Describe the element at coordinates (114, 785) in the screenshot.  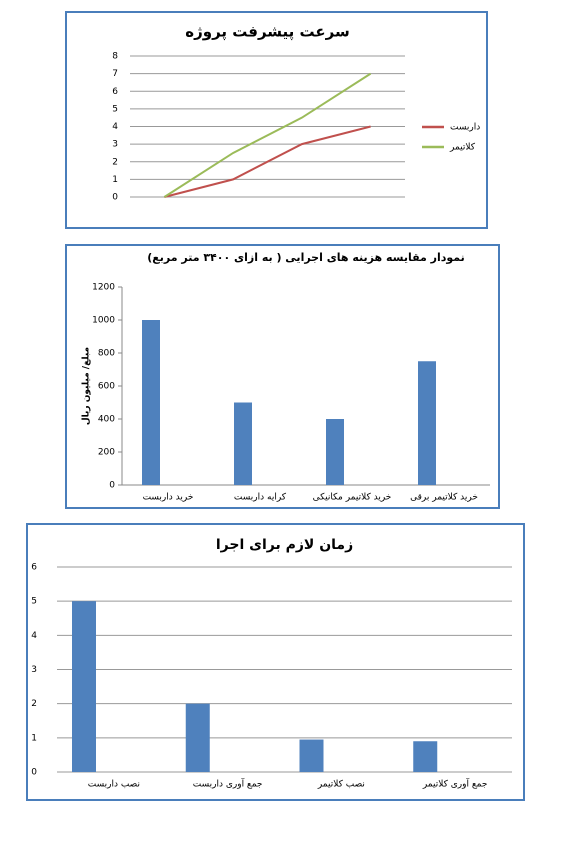
I see `x-tick-label: نصب داربست` at that location.